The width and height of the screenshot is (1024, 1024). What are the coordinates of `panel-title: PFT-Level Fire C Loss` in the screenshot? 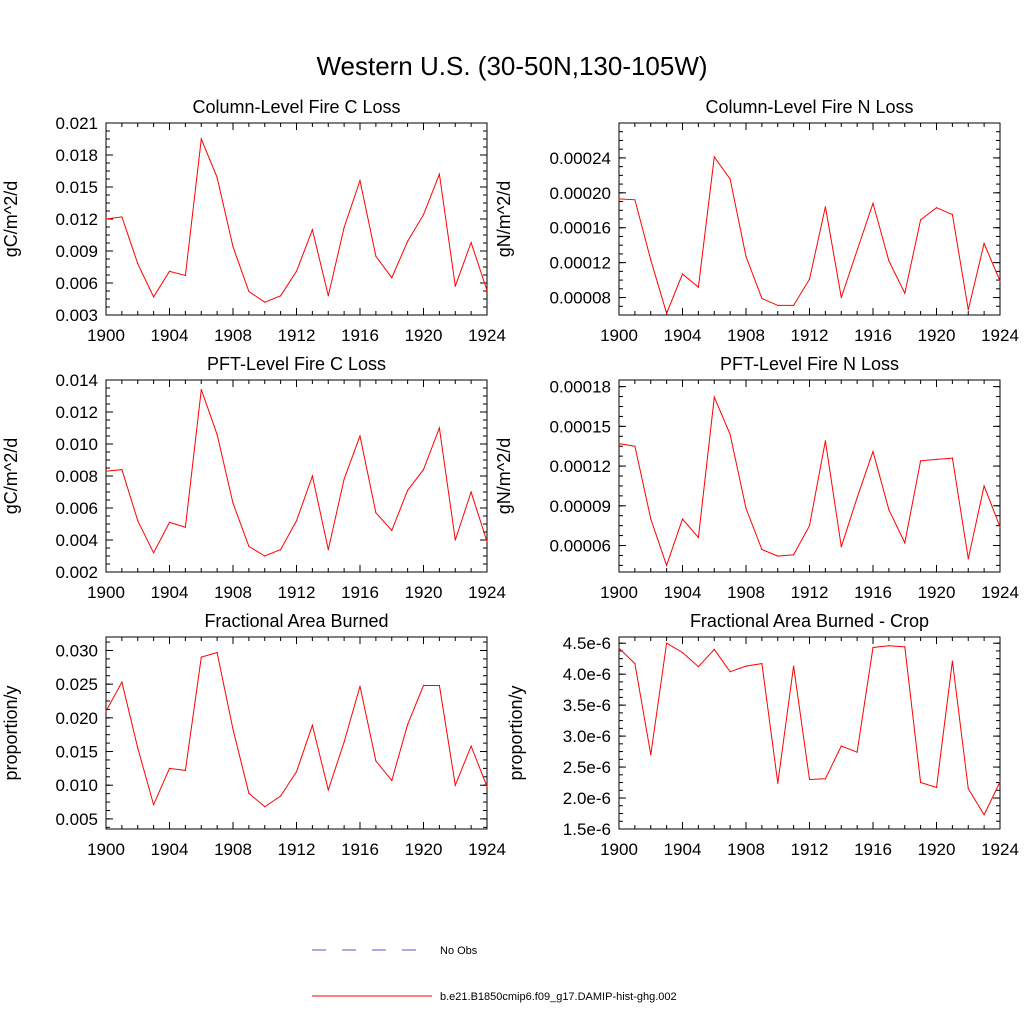 It's located at (296, 364).